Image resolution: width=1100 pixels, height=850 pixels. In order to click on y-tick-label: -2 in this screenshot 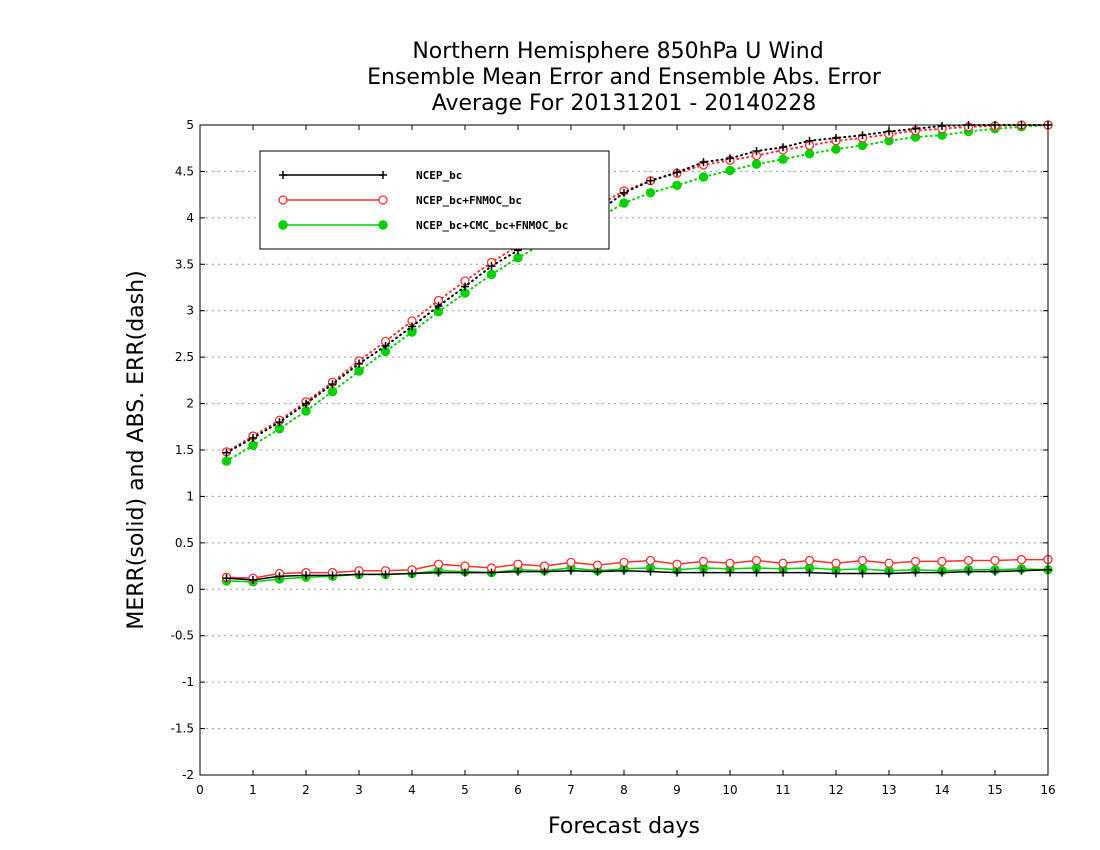, I will do `click(188, 775)`.